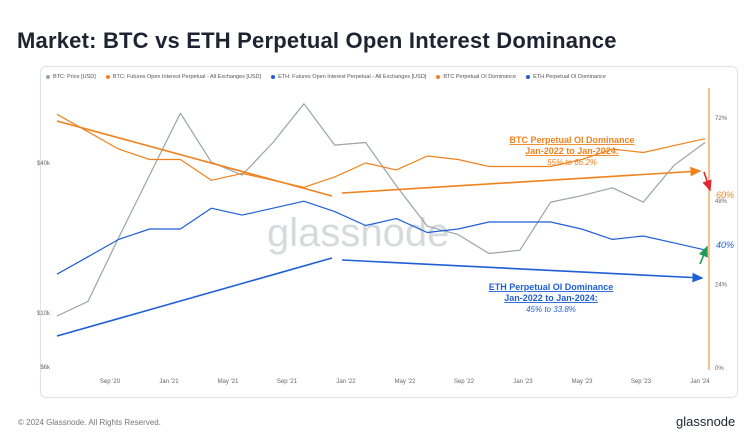  I want to click on x-tick-label: Sep '20, so click(110, 382).